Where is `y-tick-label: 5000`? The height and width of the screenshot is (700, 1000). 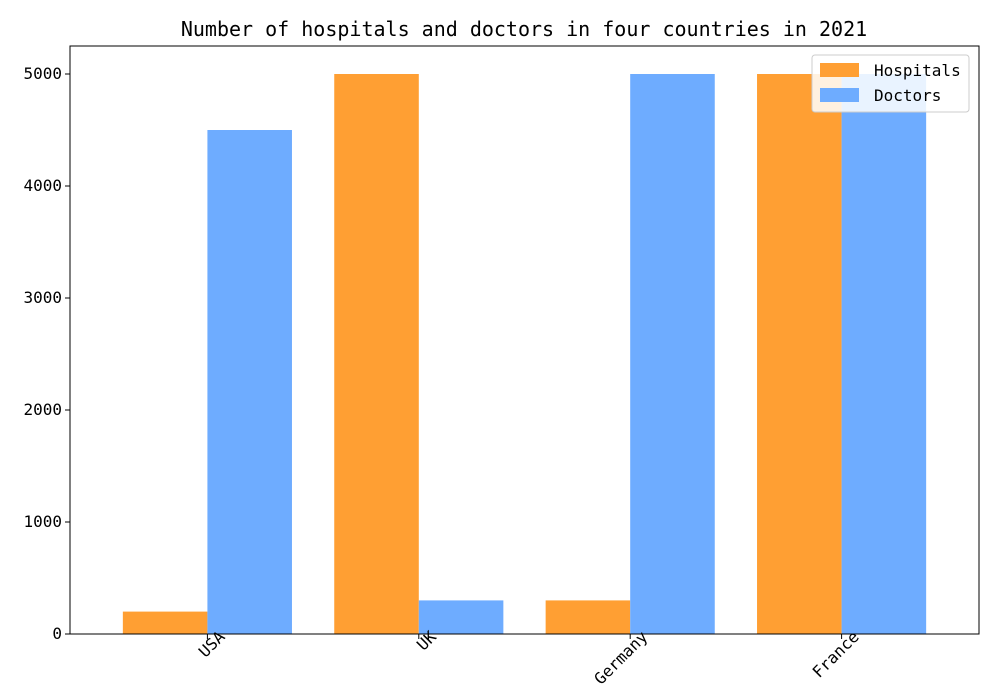 y-tick-label: 5000 is located at coordinates (42, 73).